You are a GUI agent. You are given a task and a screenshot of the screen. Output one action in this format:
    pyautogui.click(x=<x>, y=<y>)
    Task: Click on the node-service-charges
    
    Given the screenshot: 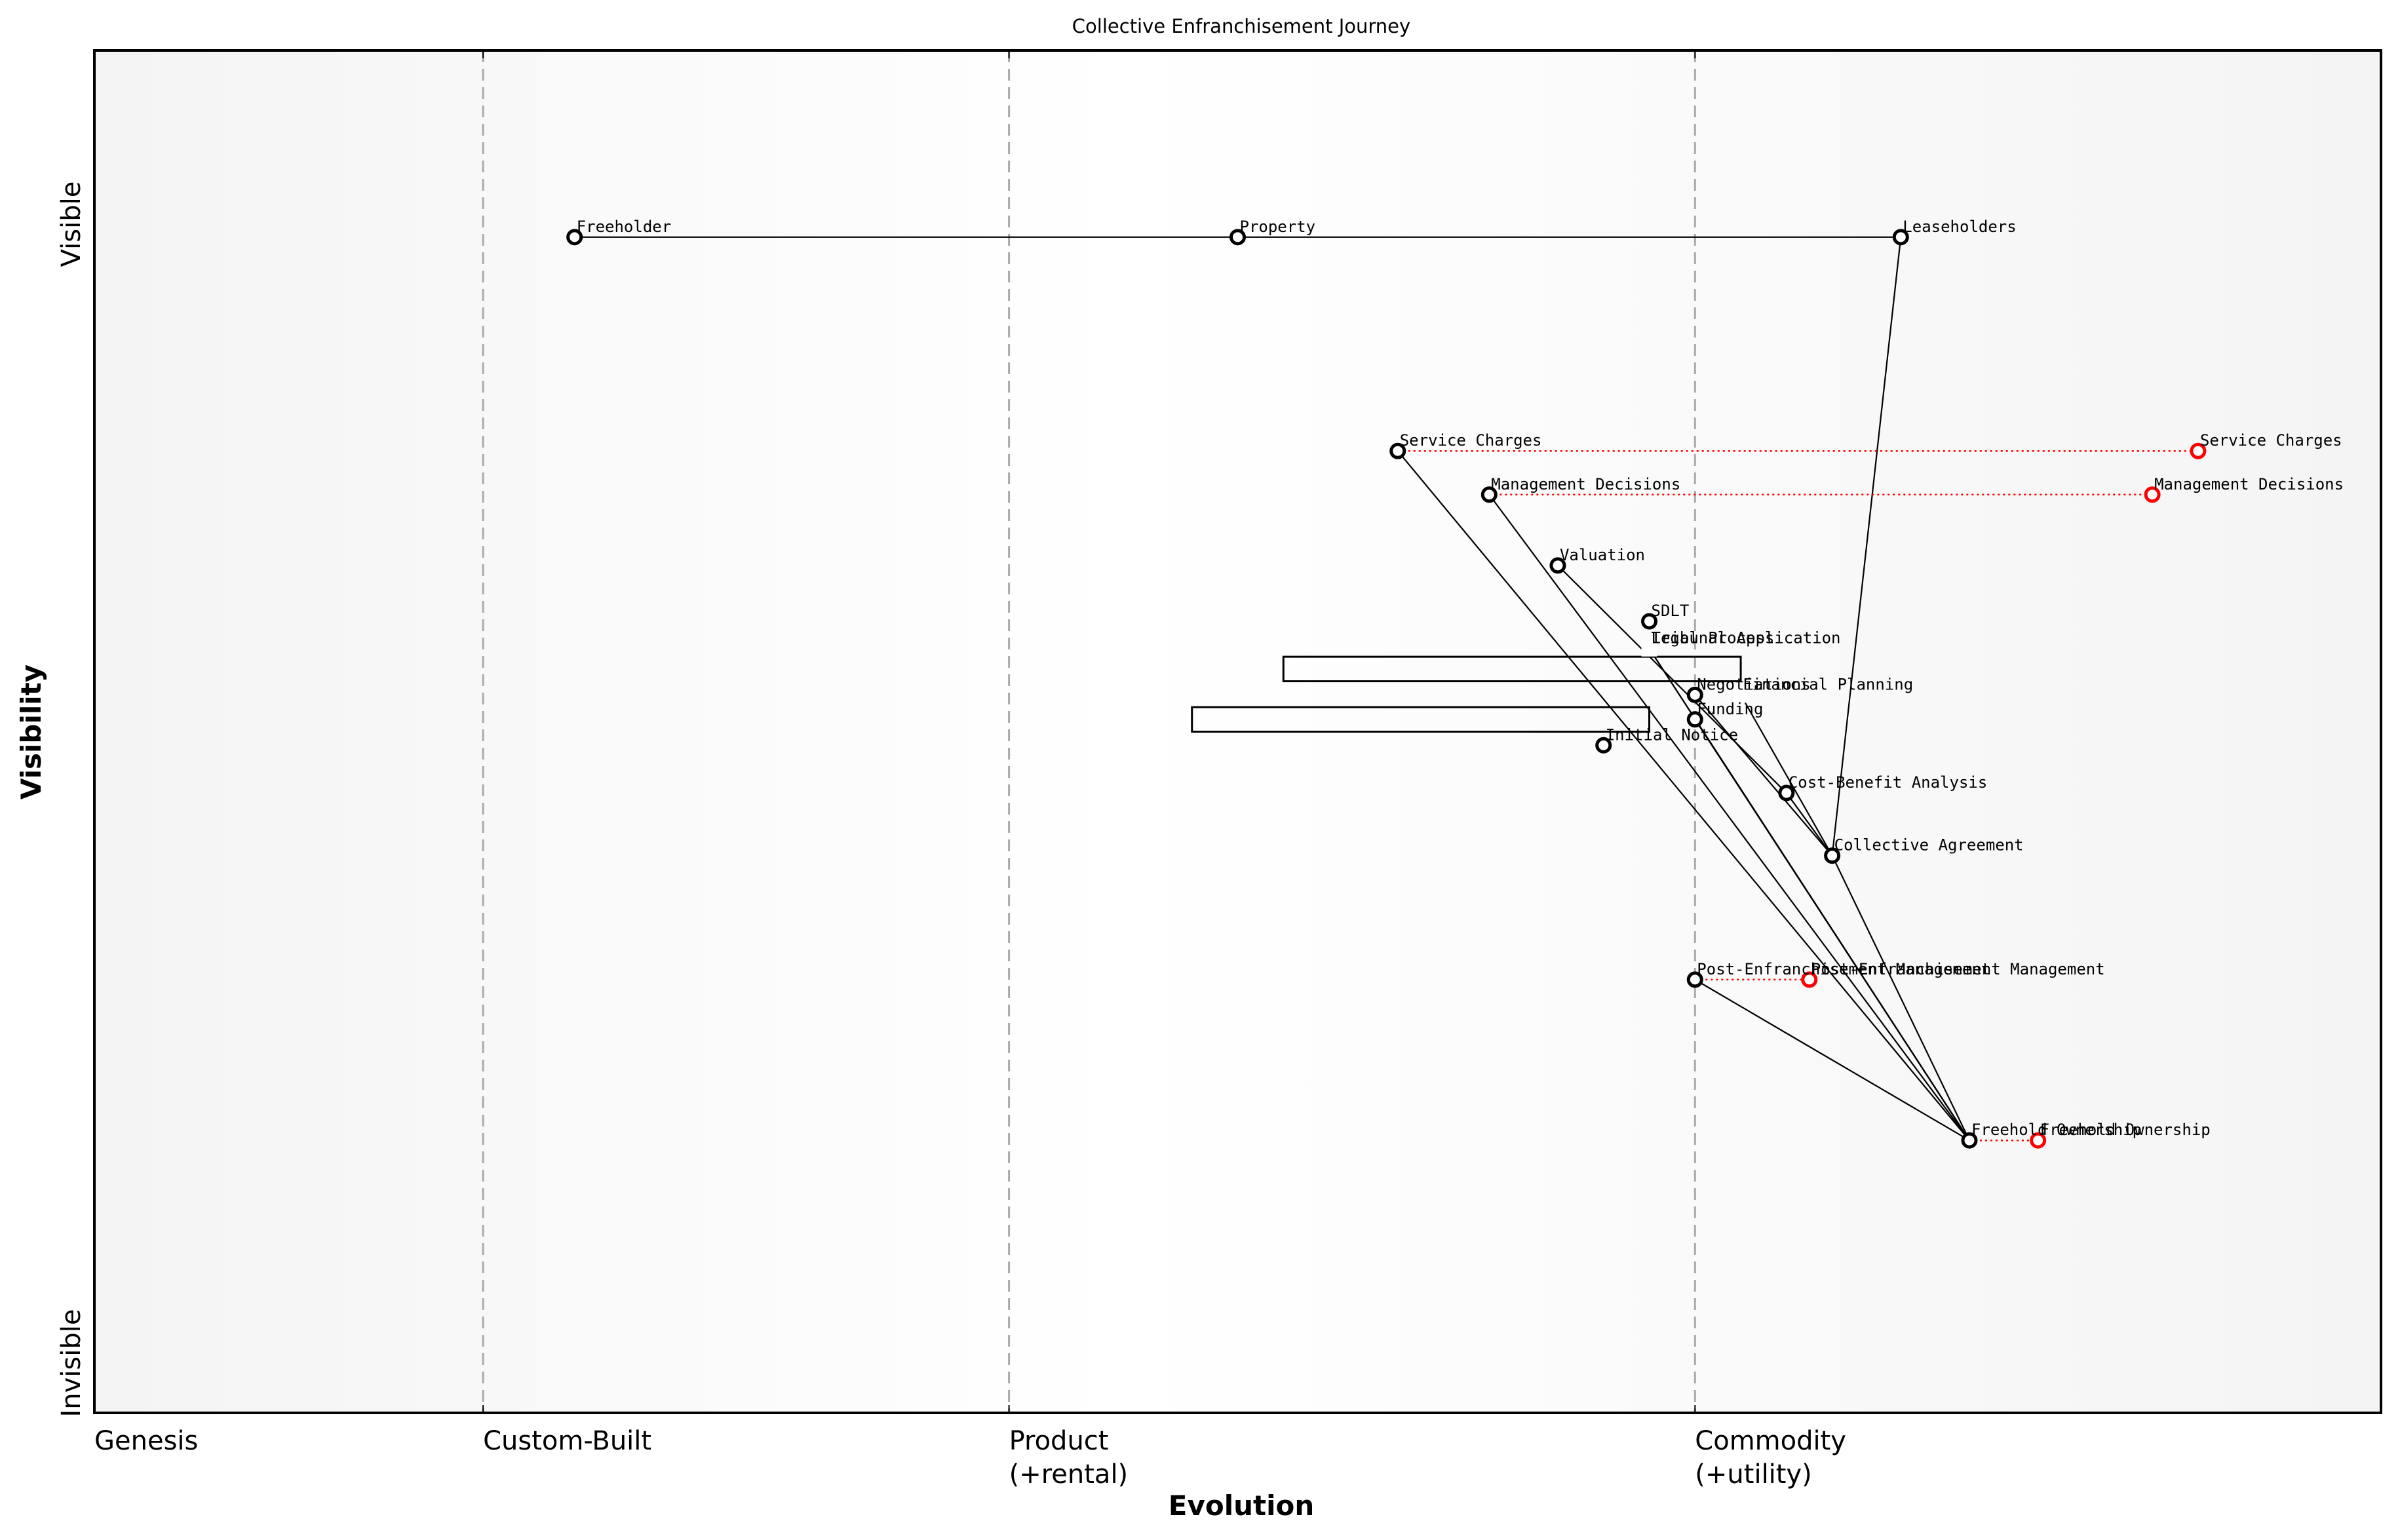 What is the action you would take?
    pyautogui.click(x=1397, y=450)
    